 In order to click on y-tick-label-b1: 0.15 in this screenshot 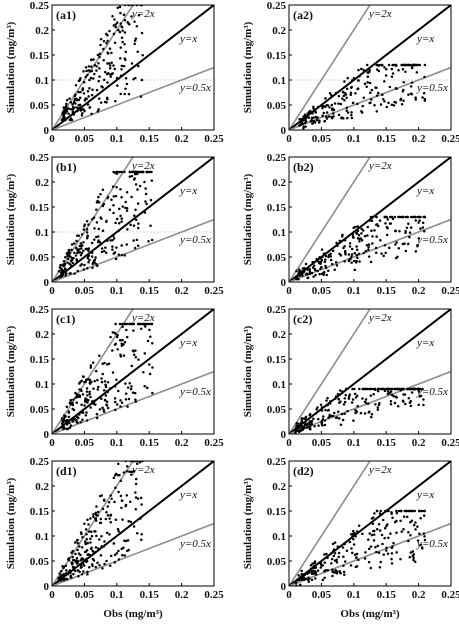, I will do `click(40, 208)`.